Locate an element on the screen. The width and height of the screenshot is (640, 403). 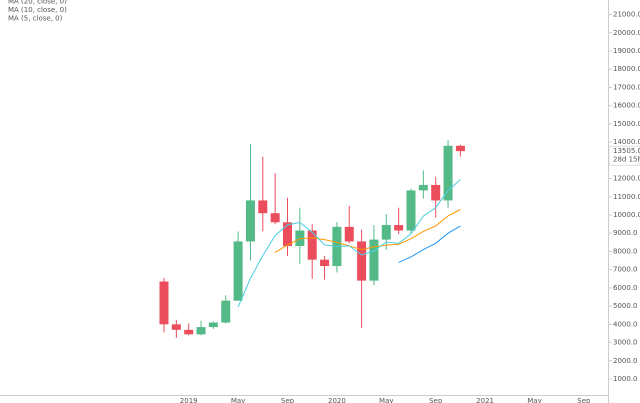
price-label-box is located at coordinates (624, 155).